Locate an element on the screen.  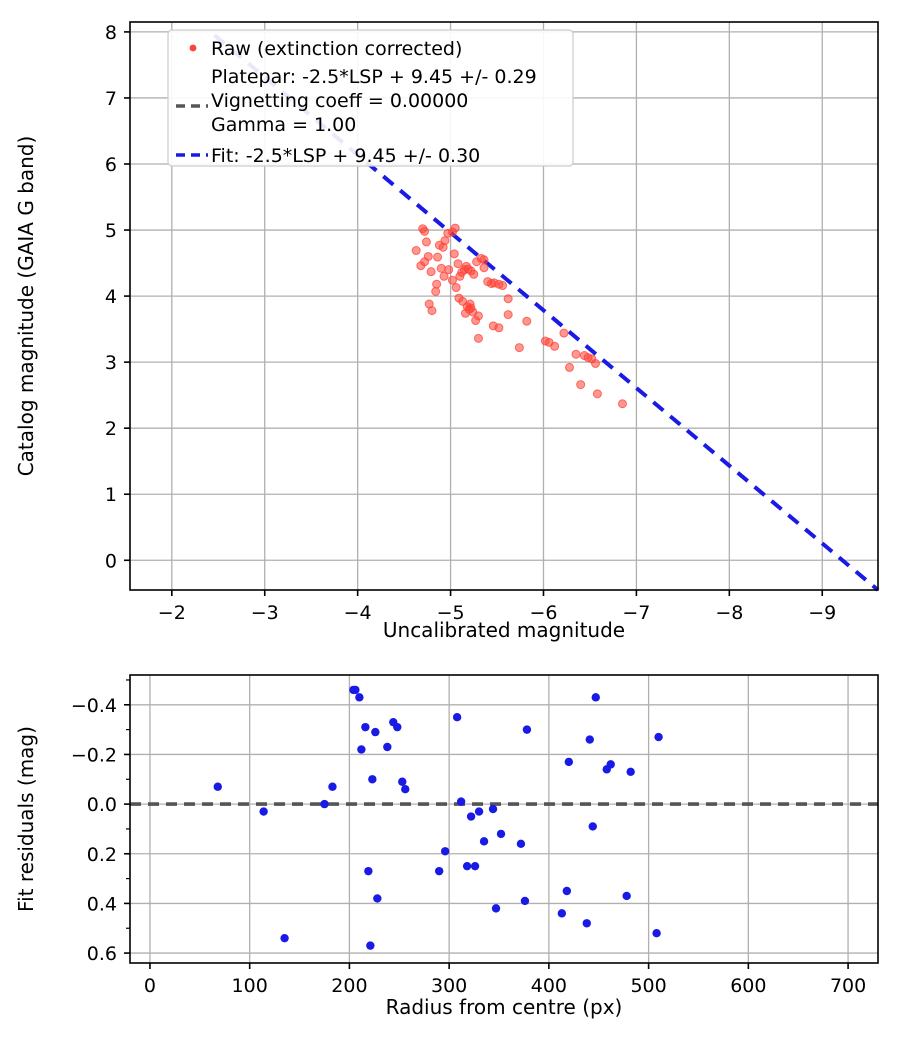
upper-x-tick: −6 is located at coordinates (543, 613).